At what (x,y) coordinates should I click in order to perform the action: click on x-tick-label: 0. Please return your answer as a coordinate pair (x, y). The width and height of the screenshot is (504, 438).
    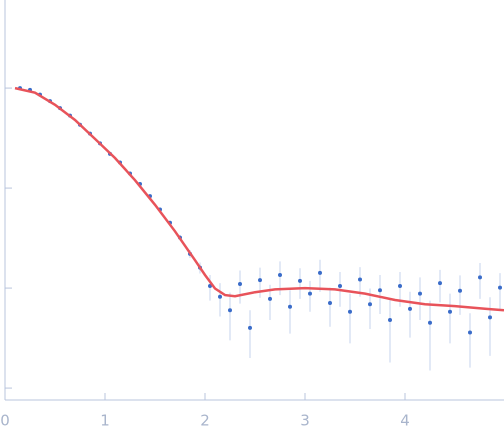
    Looking at the image, I should click on (5, 421).